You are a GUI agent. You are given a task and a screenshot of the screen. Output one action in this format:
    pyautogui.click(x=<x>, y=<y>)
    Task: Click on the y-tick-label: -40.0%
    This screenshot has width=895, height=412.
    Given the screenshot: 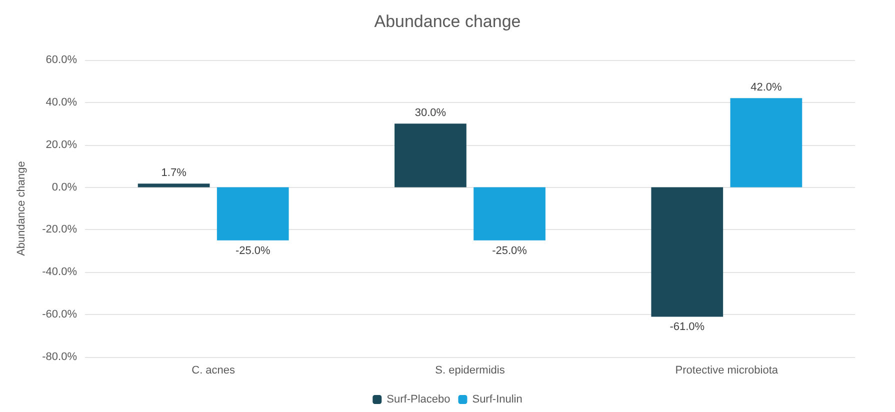 What is the action you would take?
    pyautogui.click(x=60, y=272)
    